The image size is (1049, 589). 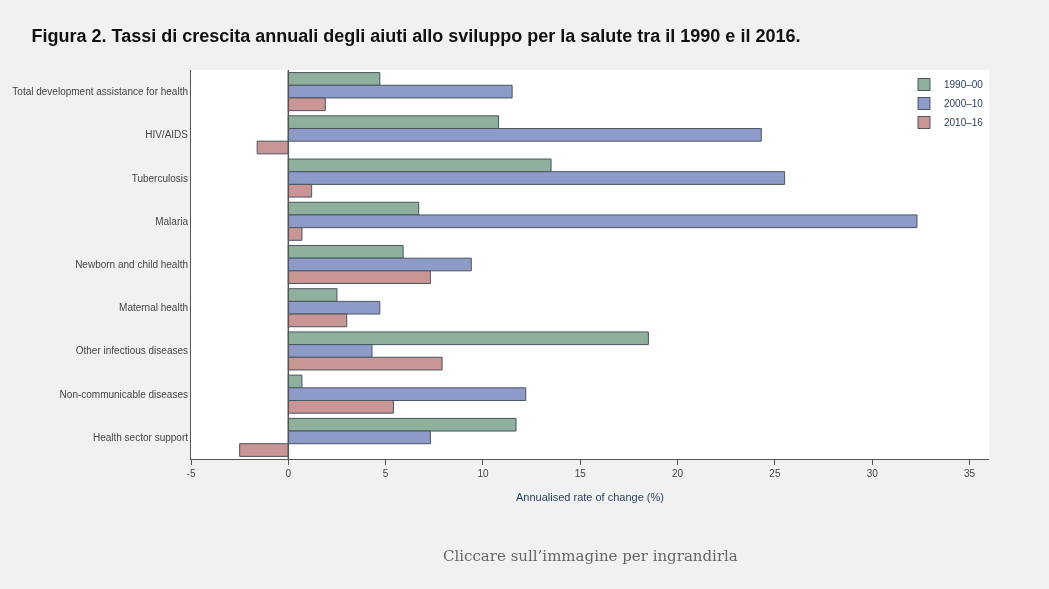 I want to click on y-tick-label: Malaria, so click(x=172, y=221).